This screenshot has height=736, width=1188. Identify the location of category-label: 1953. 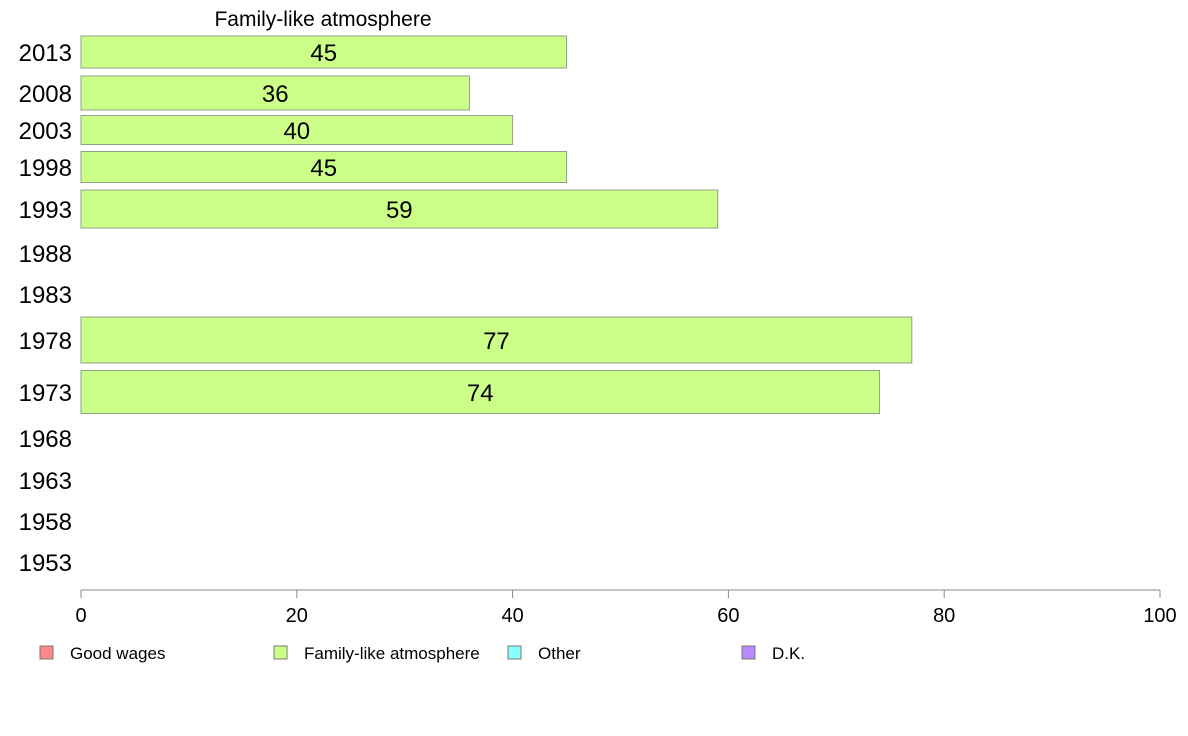
(45, 563).